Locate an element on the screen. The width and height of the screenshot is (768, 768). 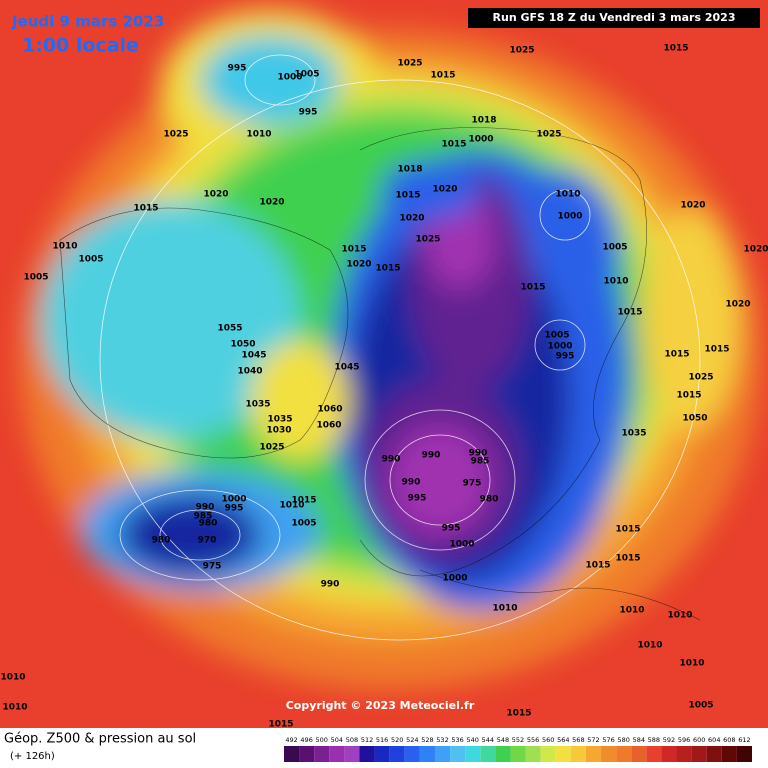
run-label: Run GFS 18 Z du Vendredi 3 mars 2023 is located at coordinates (614, 17).